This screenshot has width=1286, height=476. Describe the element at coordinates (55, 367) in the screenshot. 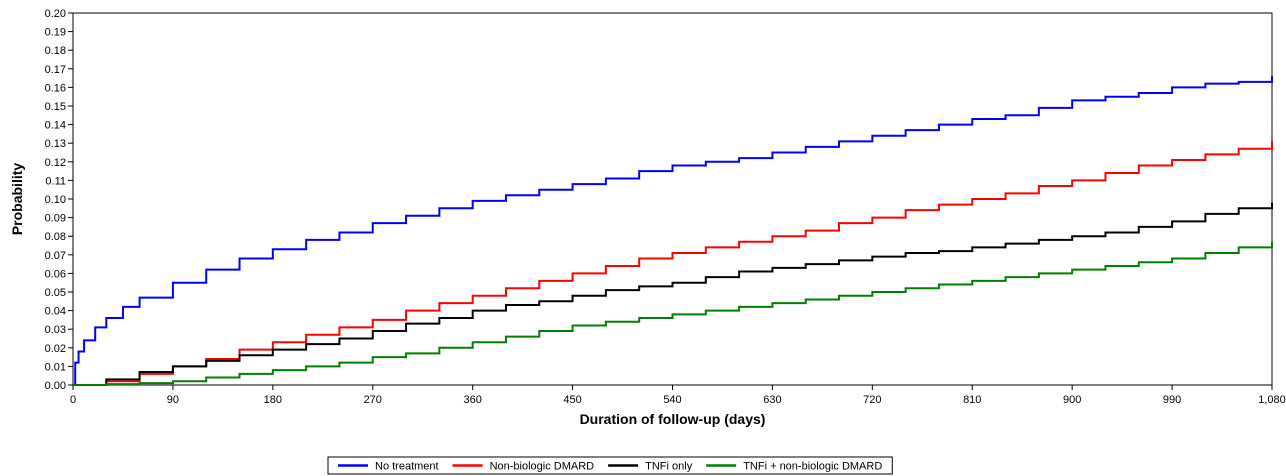

I see `y-tick-label: 0.01` at that location.